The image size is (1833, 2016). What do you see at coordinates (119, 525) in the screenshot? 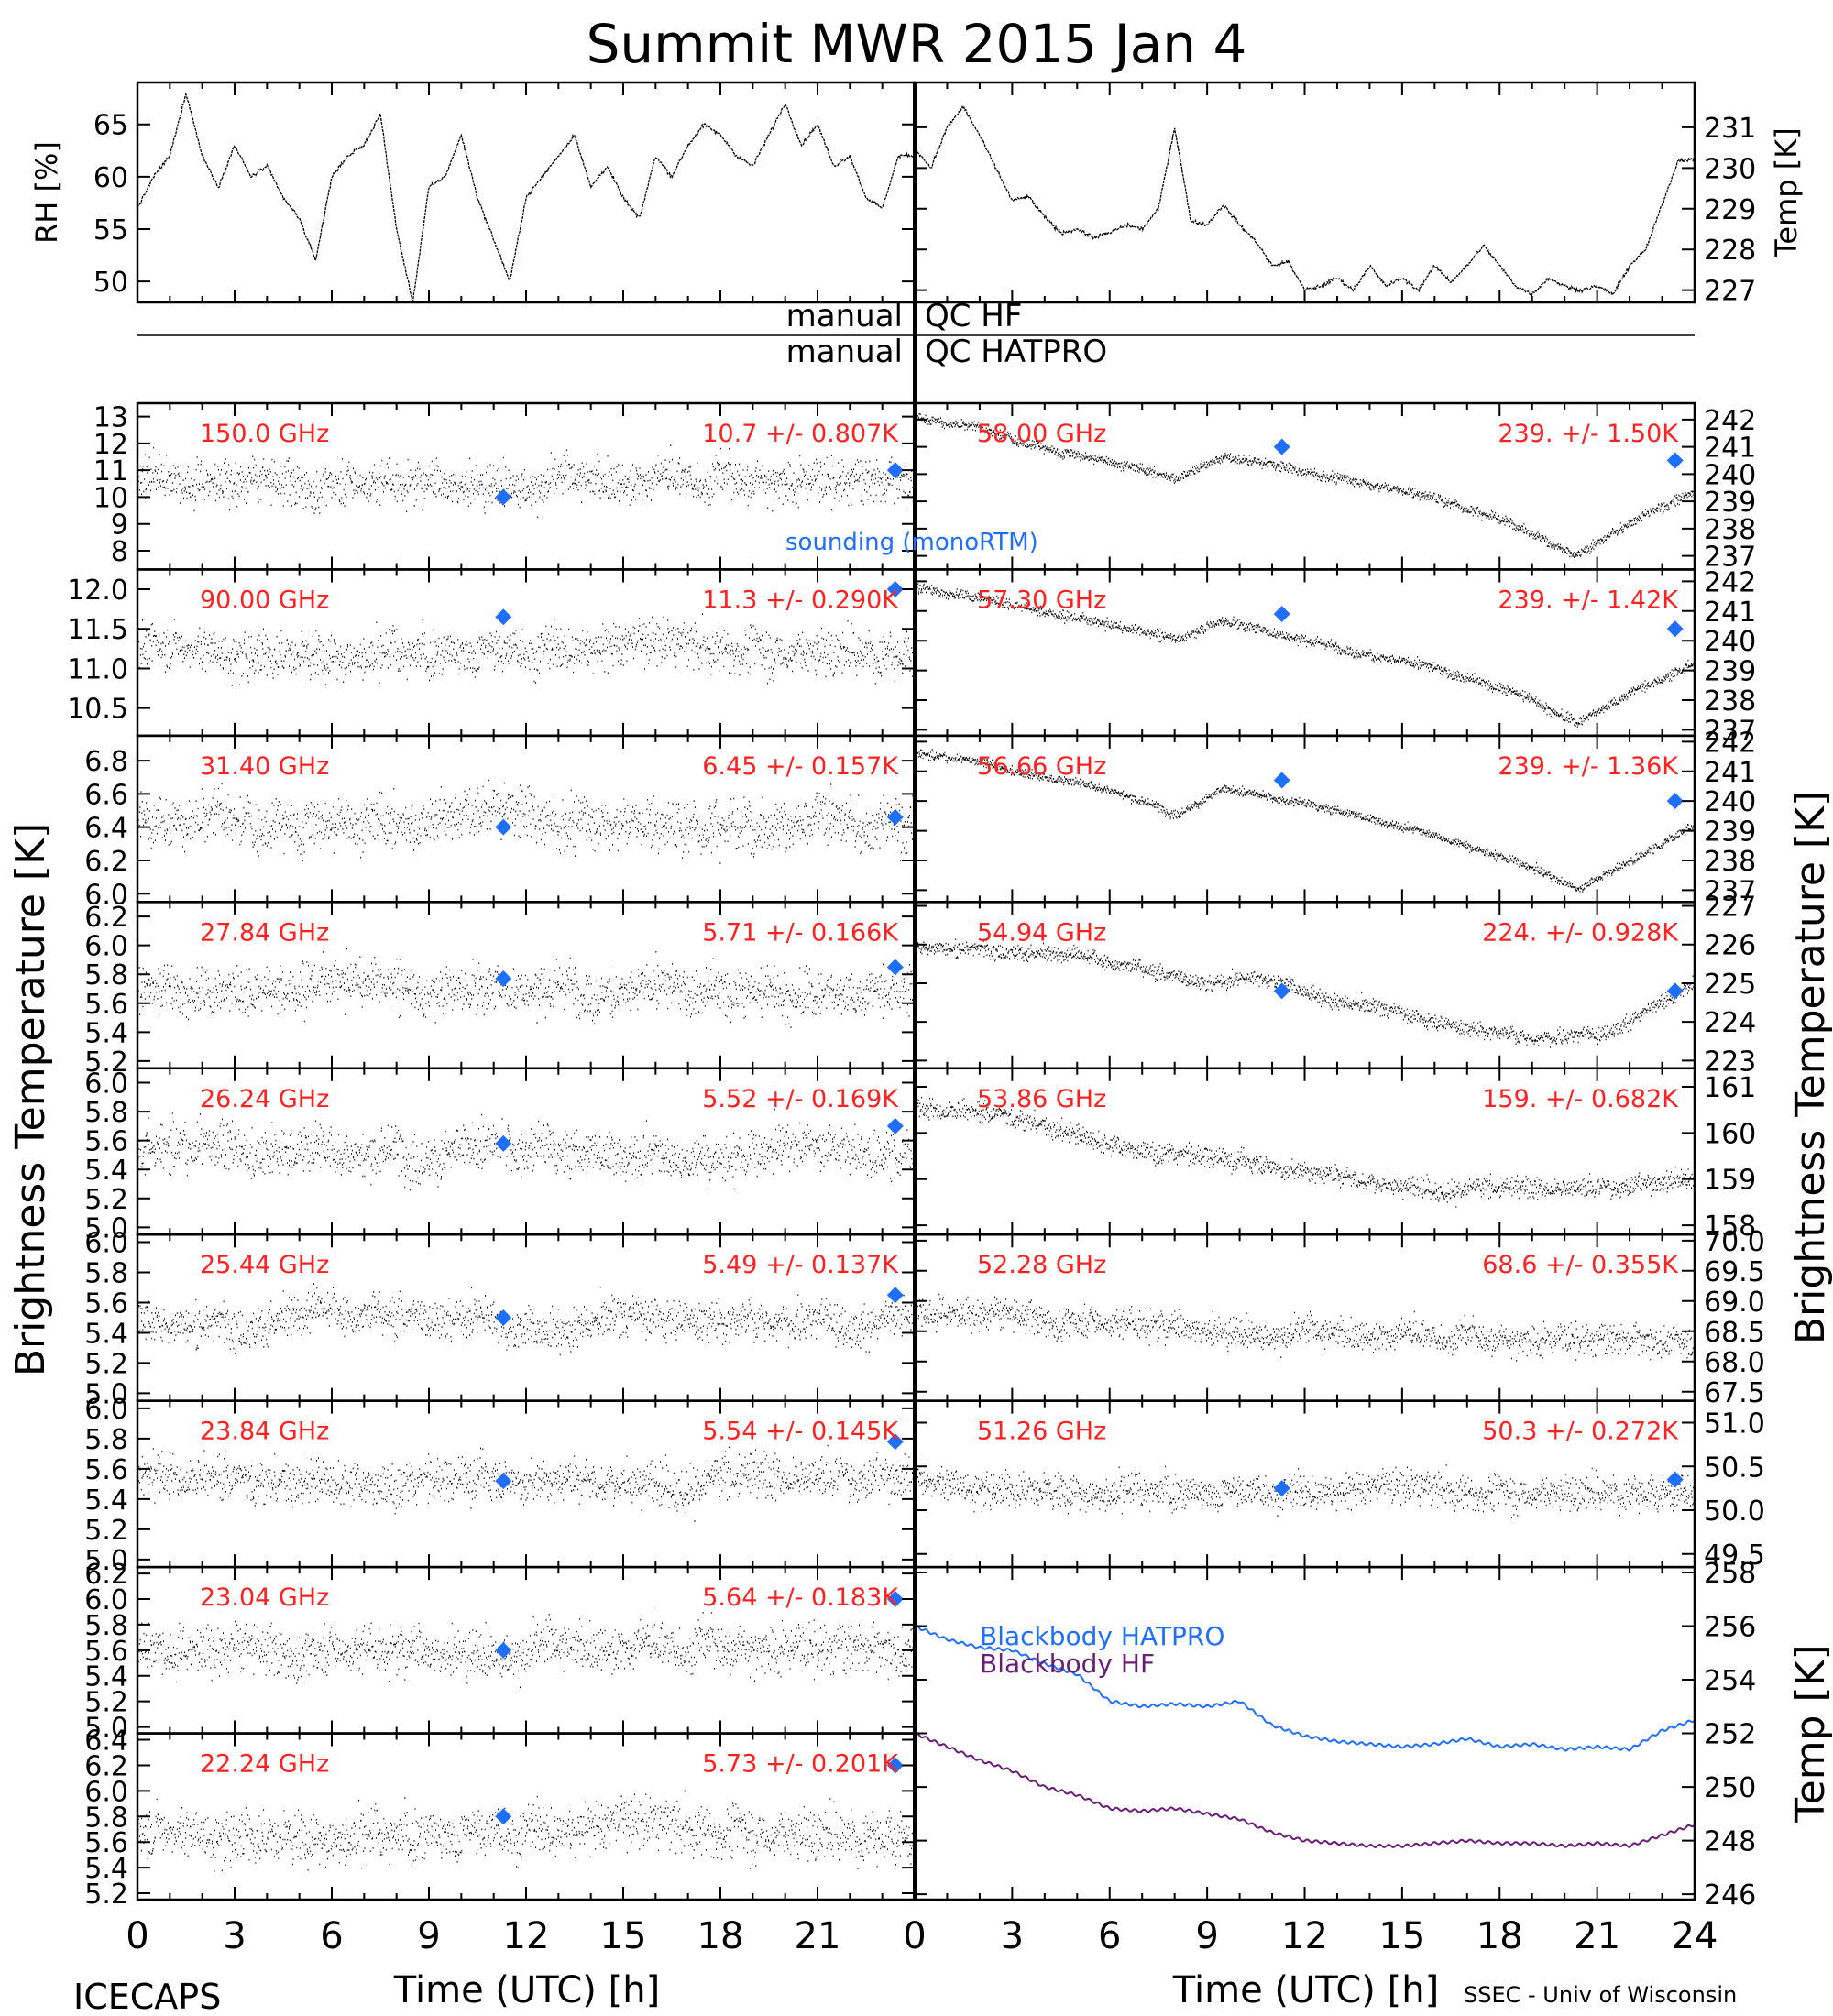
I see `ytick-label: 9` at bounding box center [119, 525].